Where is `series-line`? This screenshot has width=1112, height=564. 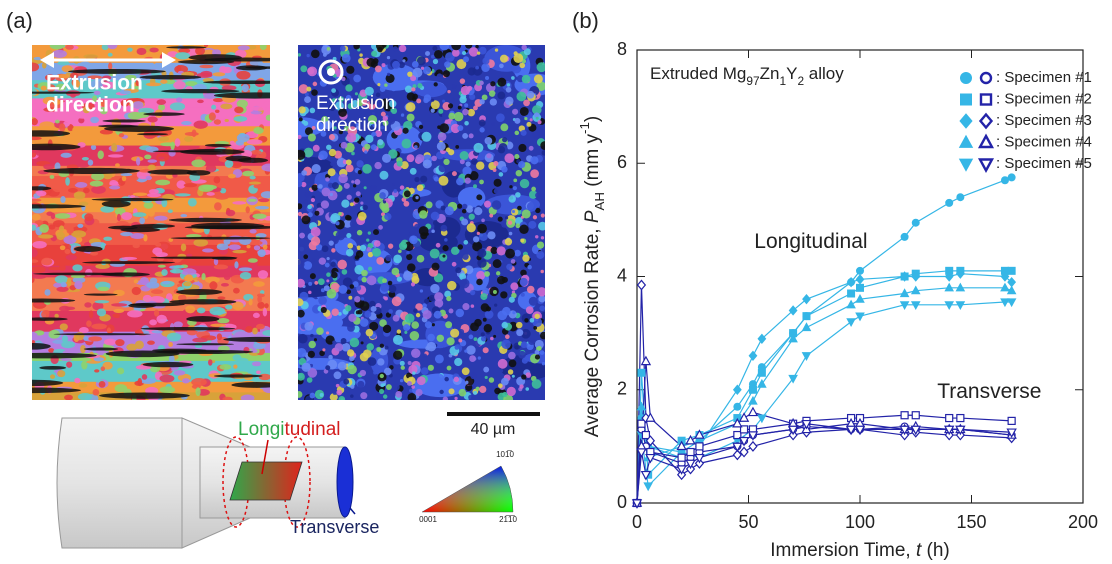
series-line is located at coordinates (824, 464).